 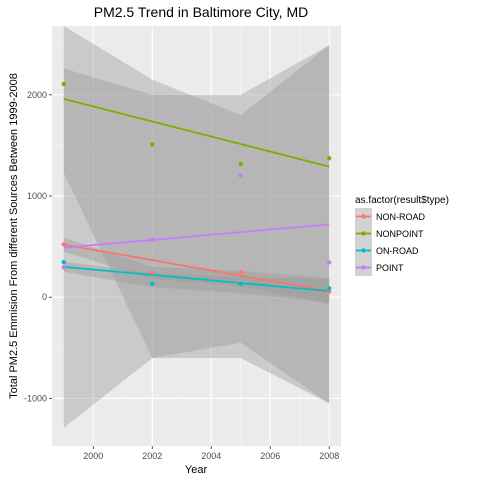 I want to click on x-axis: 2000 2002 2004 2006 2008, so click(x=211, y=453).